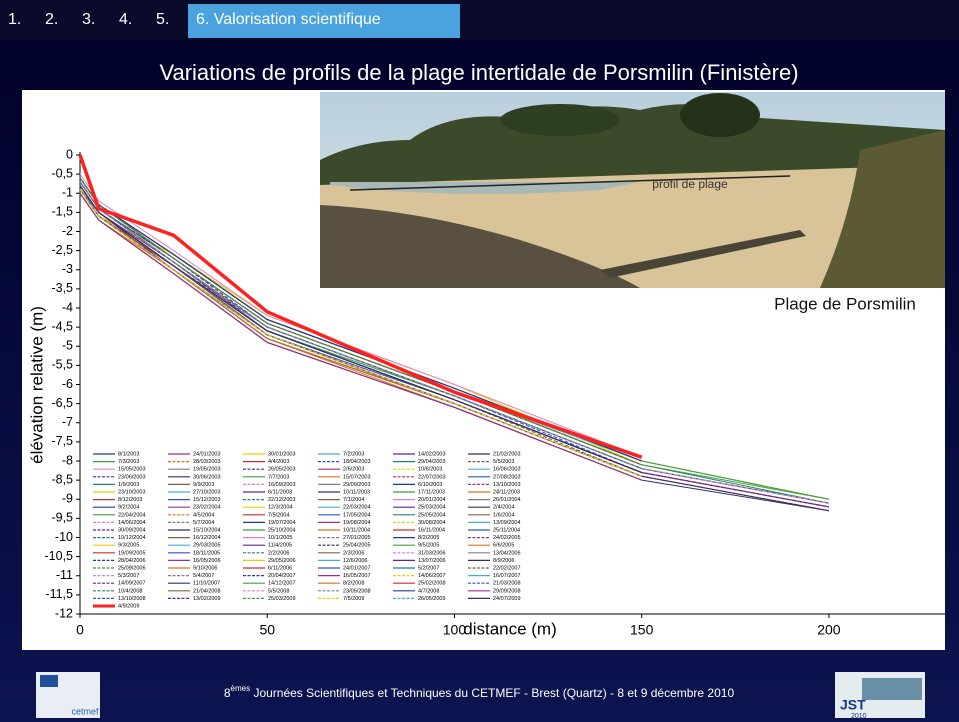 This screenshot has width=959, height=722. Describe the element at coordinates (432, 584) in the screenshot. I see `legend-label: 25/02/2008` at that location.